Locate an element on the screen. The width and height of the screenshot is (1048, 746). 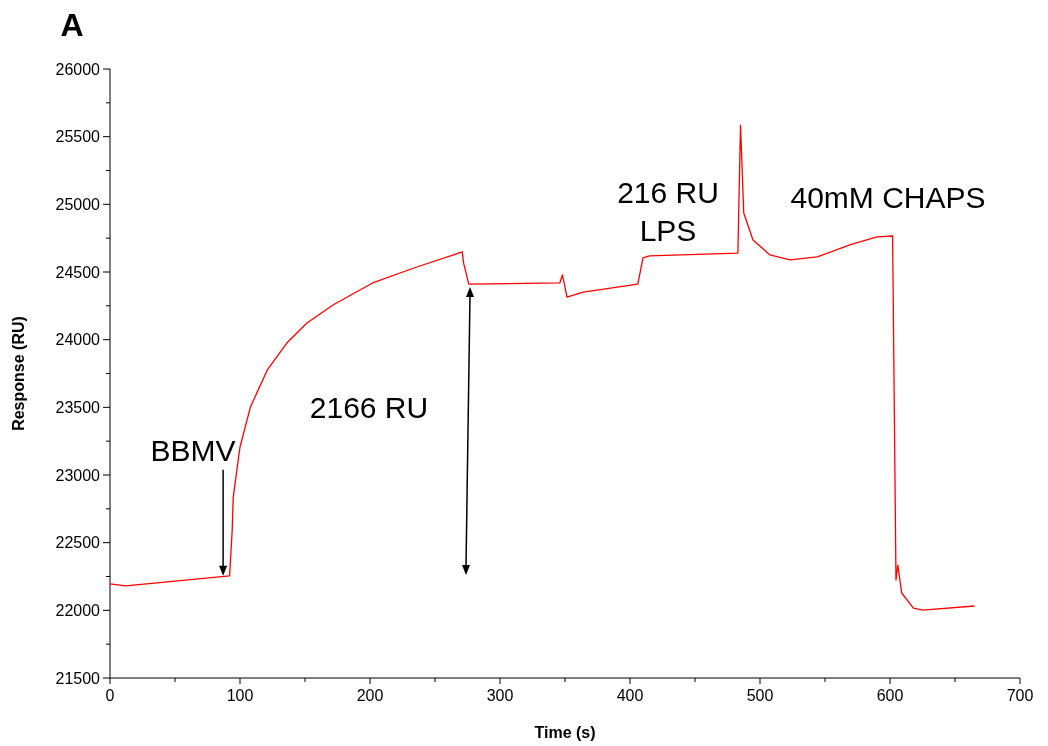
x-tick-label: 600 is located at coordinates (890, 695).